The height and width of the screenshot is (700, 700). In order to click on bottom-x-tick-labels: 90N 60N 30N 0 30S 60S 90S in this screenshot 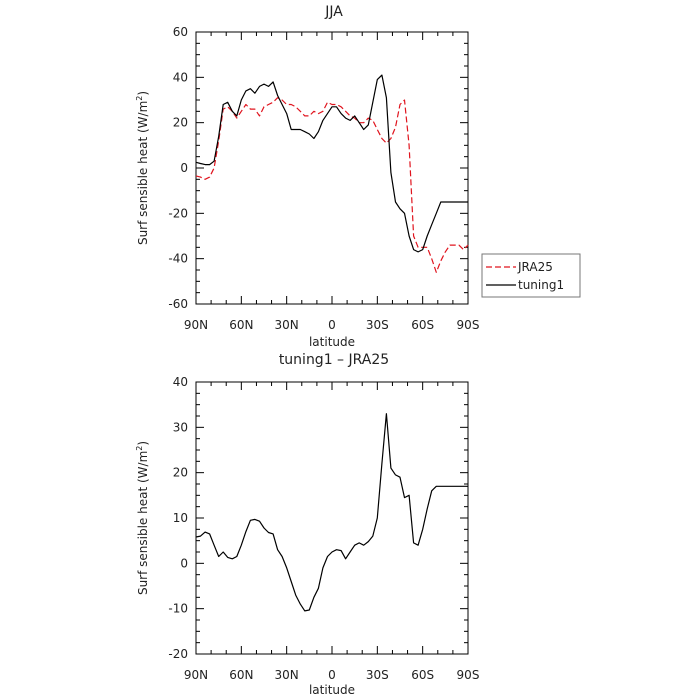, I will do `click(332, 675)`.